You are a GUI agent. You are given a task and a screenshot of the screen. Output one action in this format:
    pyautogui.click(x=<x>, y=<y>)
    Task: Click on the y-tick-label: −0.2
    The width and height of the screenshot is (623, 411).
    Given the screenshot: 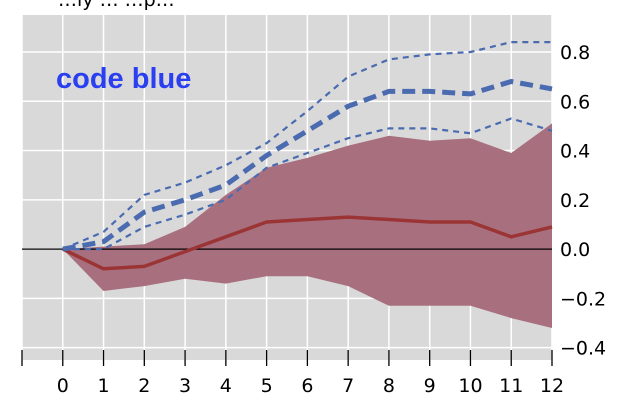 What is the action you would take?
    pyautogui.click(x=583, y=299)
    